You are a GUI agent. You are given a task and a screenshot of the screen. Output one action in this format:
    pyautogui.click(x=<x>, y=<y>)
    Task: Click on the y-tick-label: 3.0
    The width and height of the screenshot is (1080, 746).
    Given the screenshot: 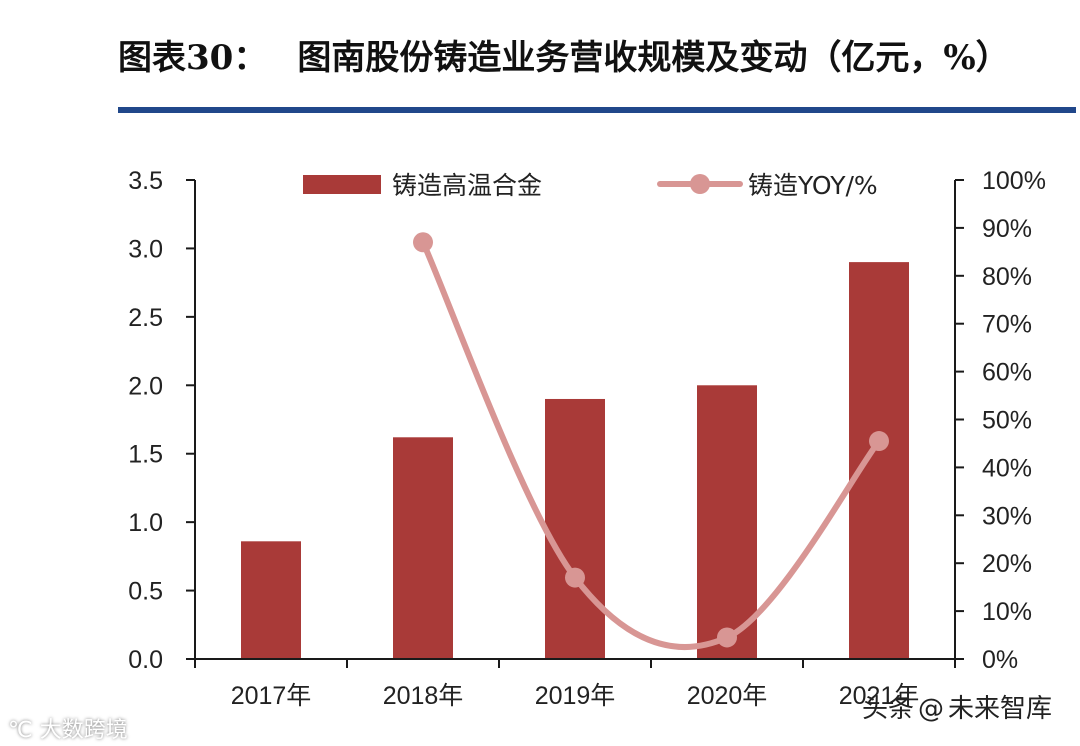 What is the action you would take?
    pyautogui.click(x=145, y=249)
    